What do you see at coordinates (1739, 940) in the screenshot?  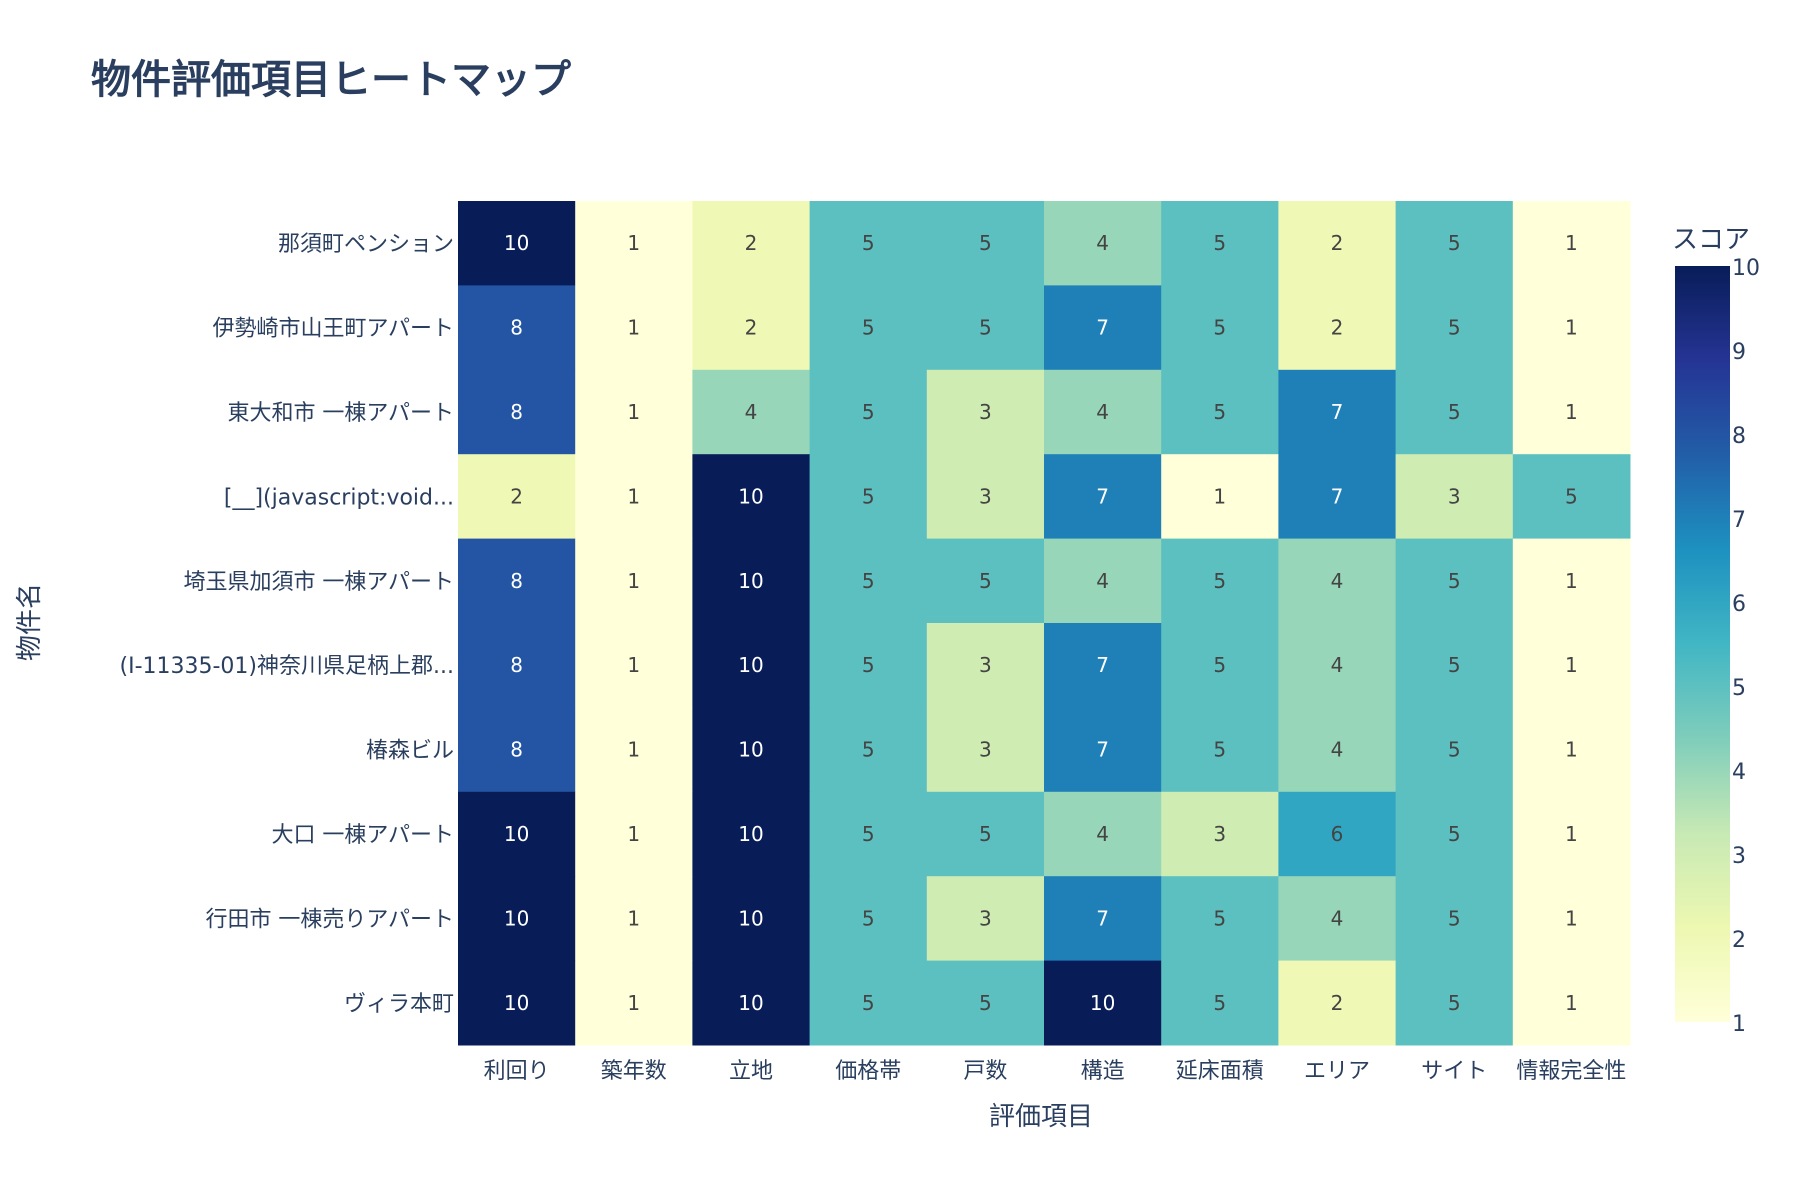 I see `colorbar-tick-label: 2` at bounding box center [1739, 940].